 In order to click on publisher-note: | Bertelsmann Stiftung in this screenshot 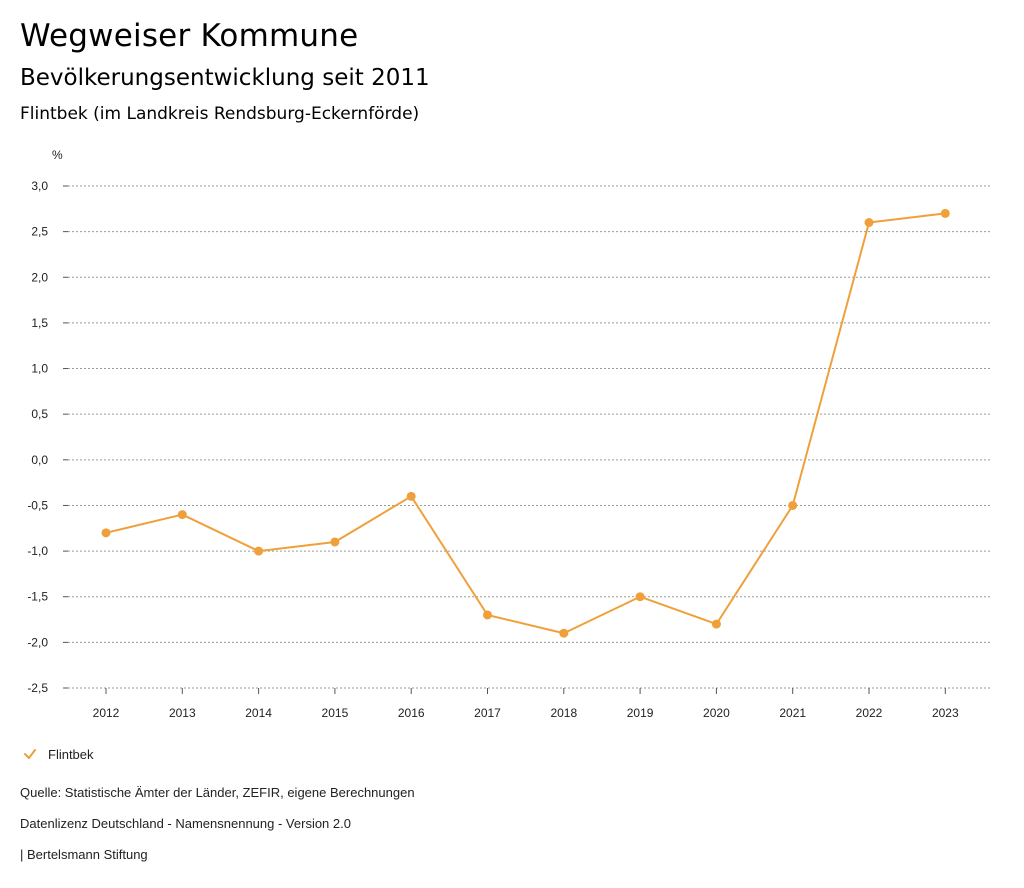, I will do `click(84, 854)`.